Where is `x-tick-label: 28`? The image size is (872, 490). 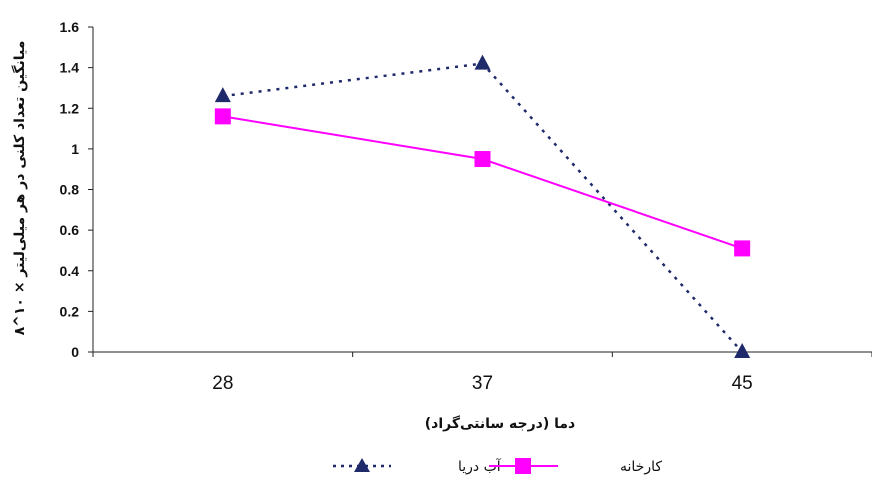
x-tick-label: 28 is located at coordinates (222, 383).